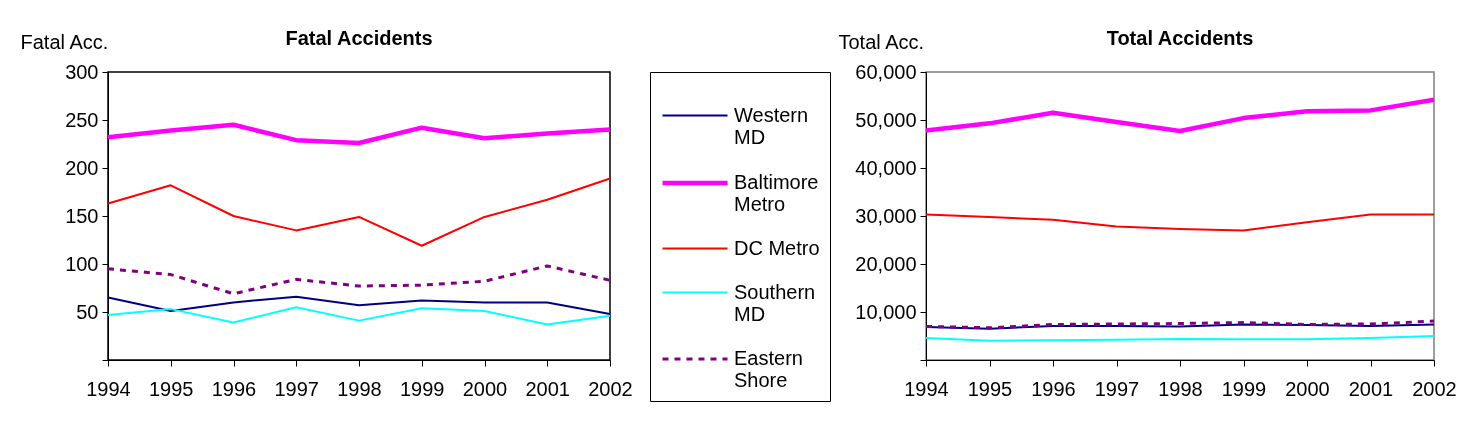  Describe the element at coordinates (82, 263) in the screenshot. I see `y-tick-label: 100` at that location.